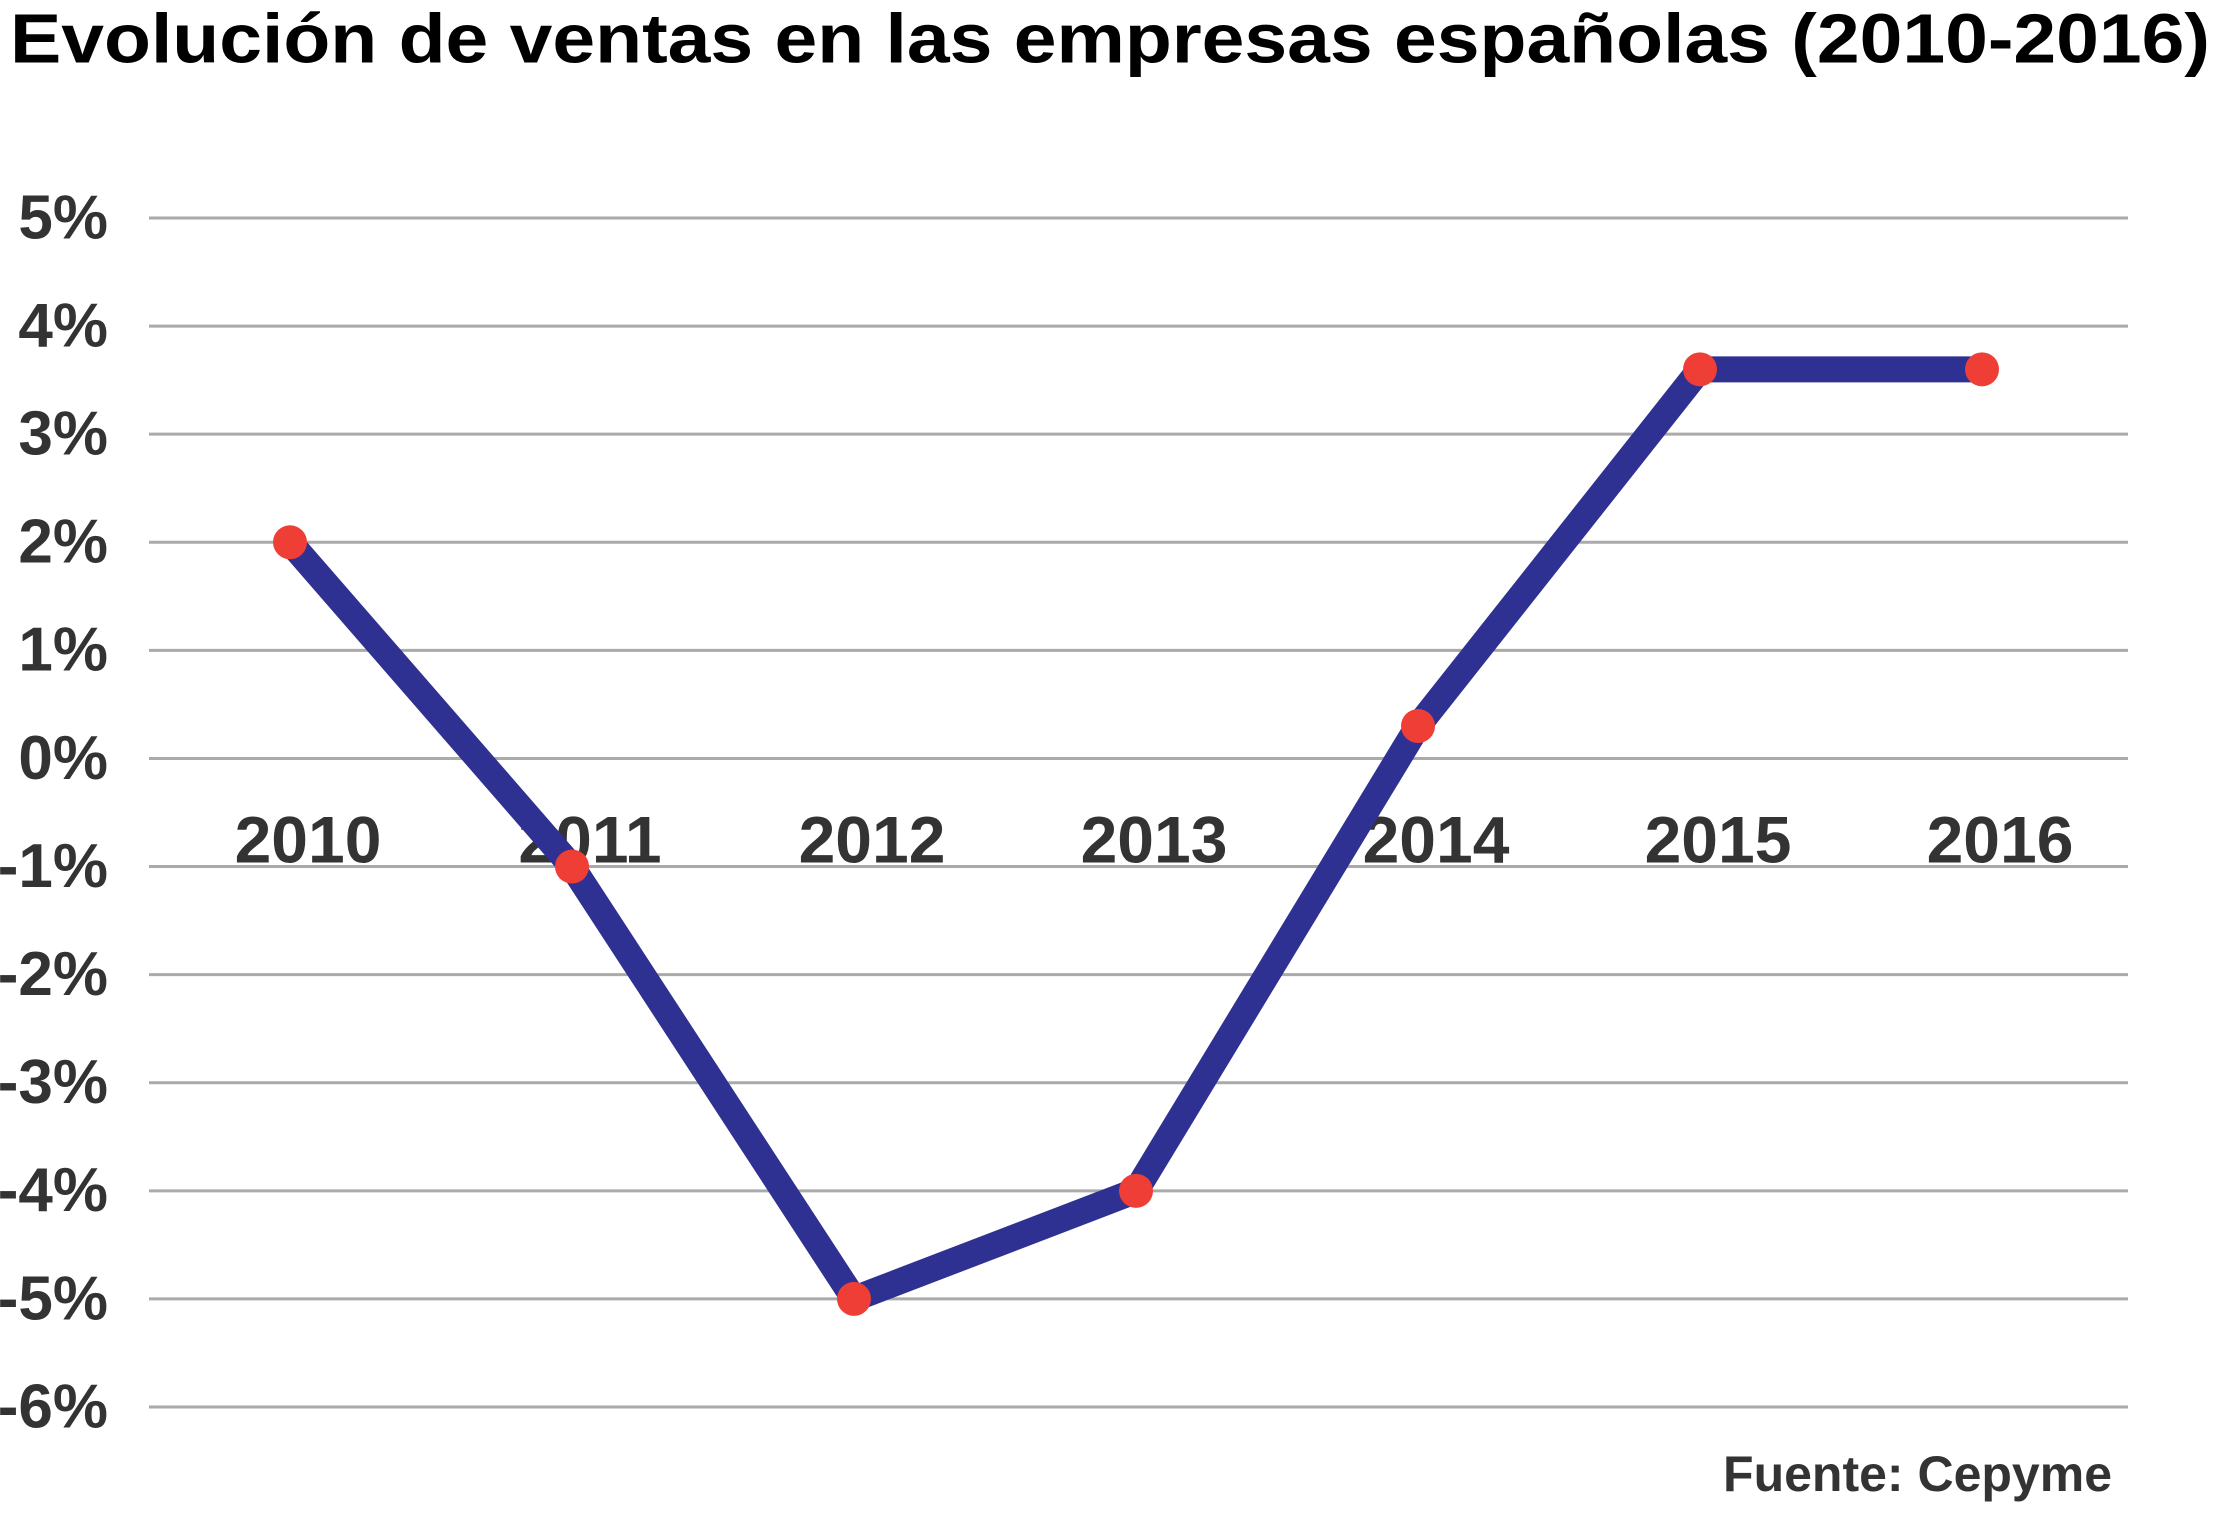  What do you see at coordinates (308, 839) in the screenshot?
I see `x-tick-label: 2010` at bounding box center [308, 839].